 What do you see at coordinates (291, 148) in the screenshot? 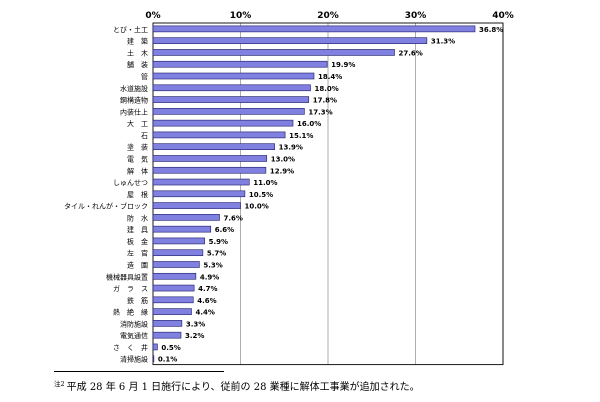
I see `value-label: 13.9%` at bounding box center [291, 148].